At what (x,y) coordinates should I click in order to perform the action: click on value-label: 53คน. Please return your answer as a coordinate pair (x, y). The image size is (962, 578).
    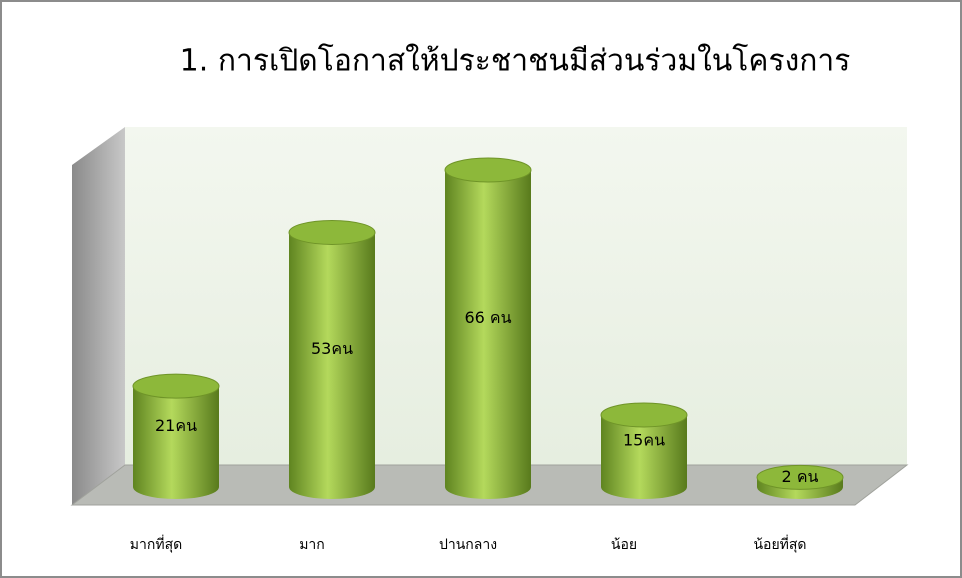
    Looking at the image, I should click on (332, 348).